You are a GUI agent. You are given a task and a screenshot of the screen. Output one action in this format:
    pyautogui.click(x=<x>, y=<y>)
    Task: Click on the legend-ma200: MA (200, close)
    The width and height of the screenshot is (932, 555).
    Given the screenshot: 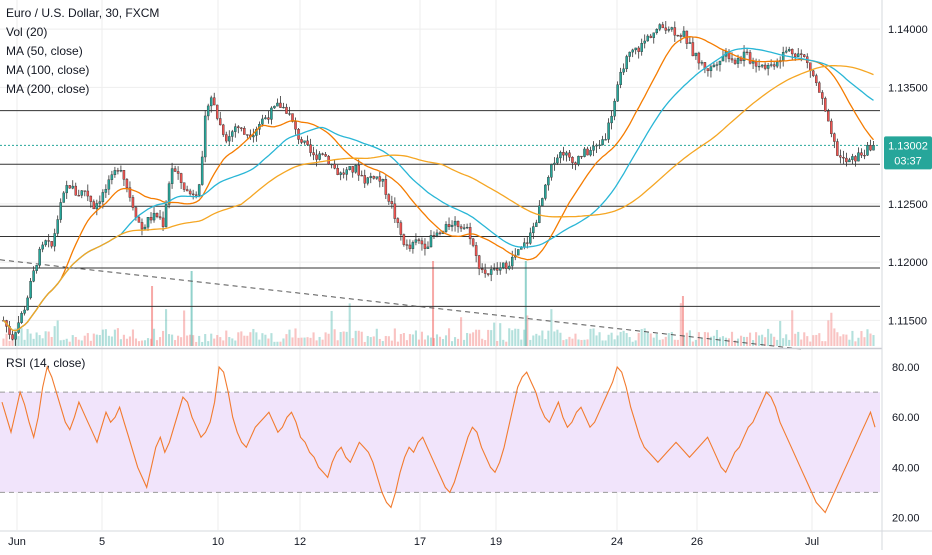 What is the action you would take?
    pyautogui.click(x=48, y=89)
    